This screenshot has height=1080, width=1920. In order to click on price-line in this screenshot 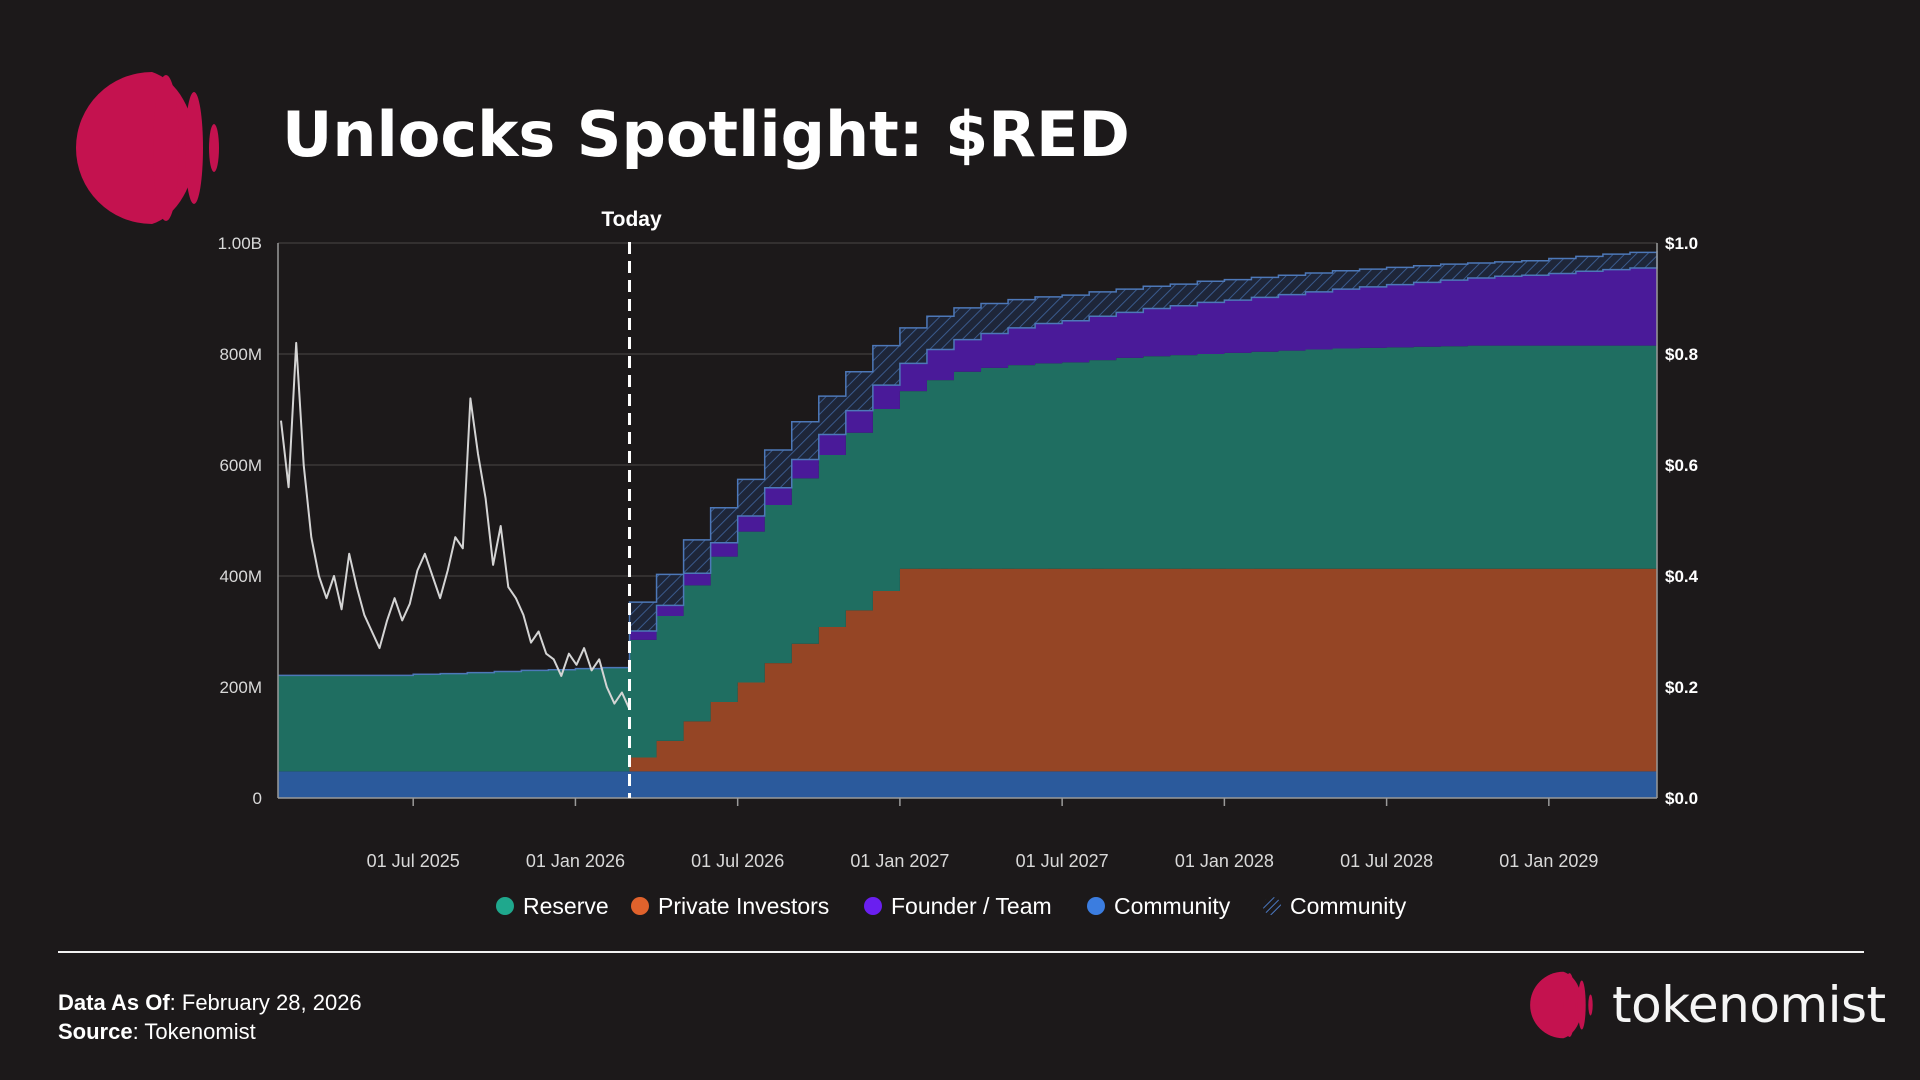, I will do `click(455, 525)`.